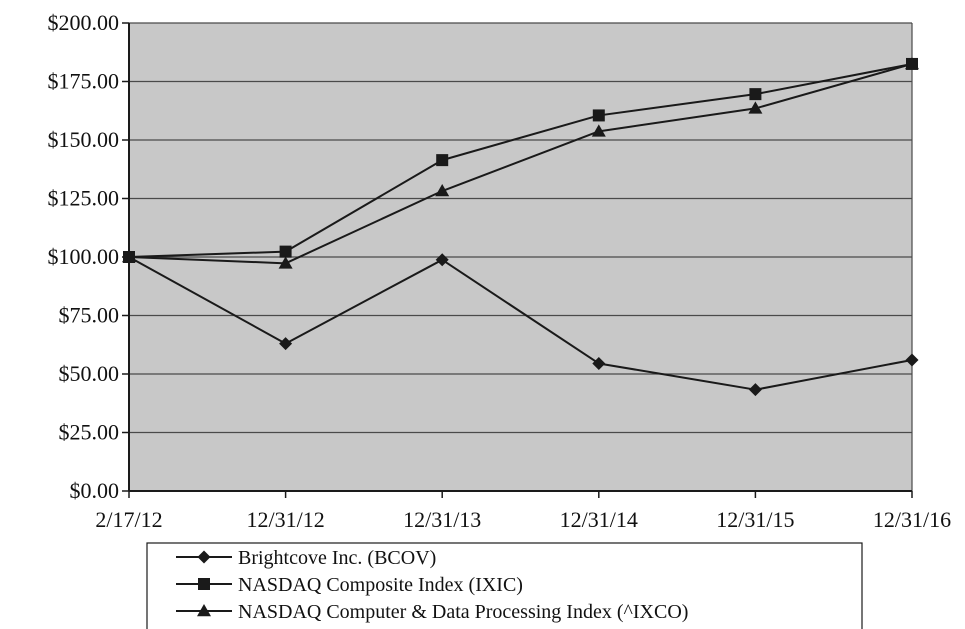 This screenshot has height=629, width=965. I want to click on x-tick-label: 12/31/16, so click(912, 519).